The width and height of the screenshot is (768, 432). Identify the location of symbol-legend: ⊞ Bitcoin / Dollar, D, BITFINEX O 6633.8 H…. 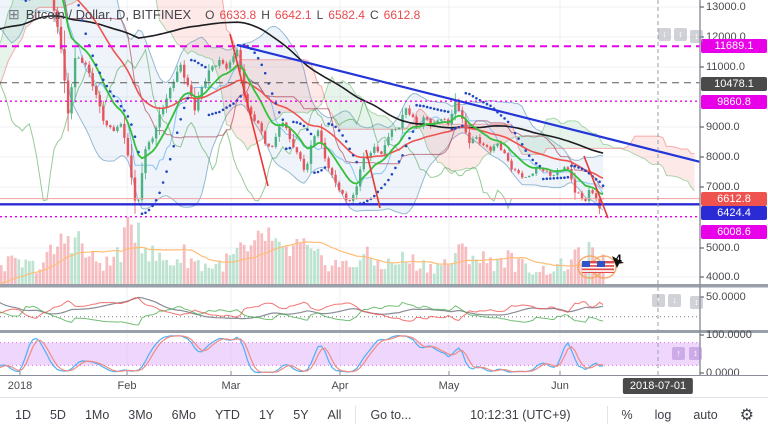
(214, 14).